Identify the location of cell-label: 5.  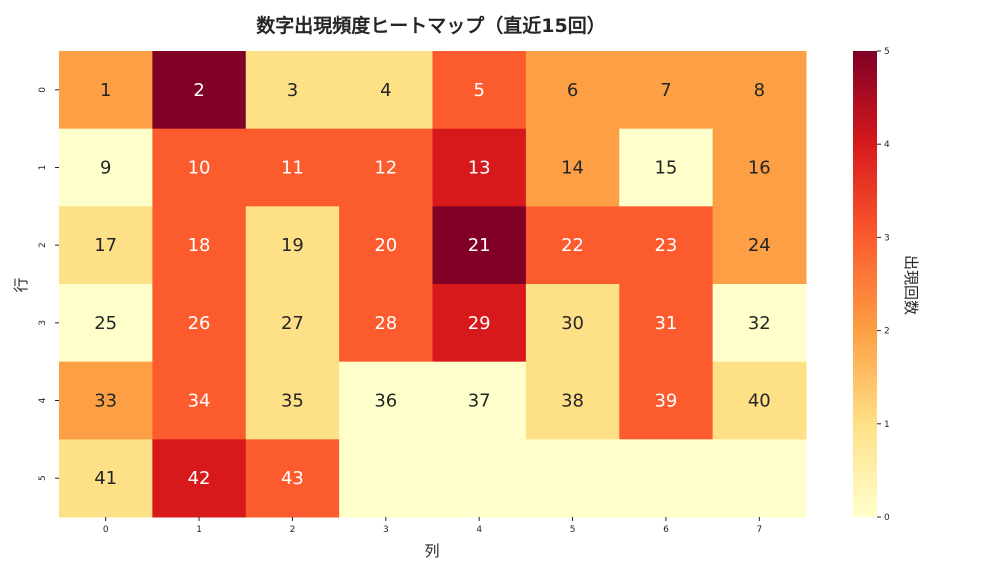
(478, 90).